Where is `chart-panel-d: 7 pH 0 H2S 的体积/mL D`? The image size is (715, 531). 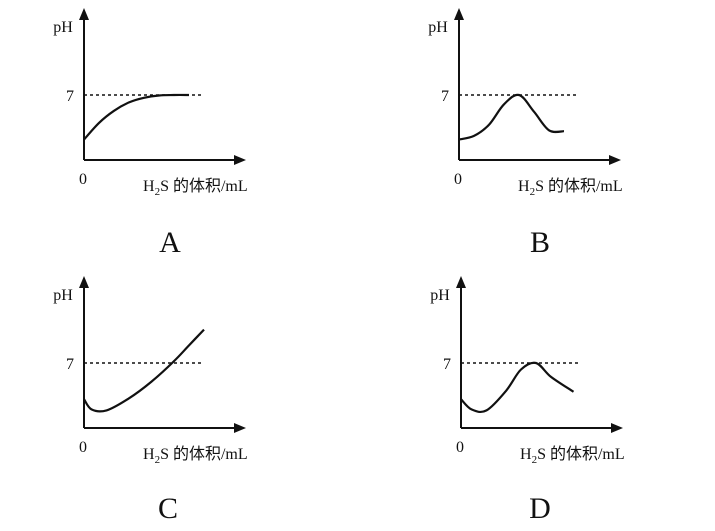
chart-panel-d: 7 pH 0 H2S 的体积/mL D is located at coordinates (527, 400).